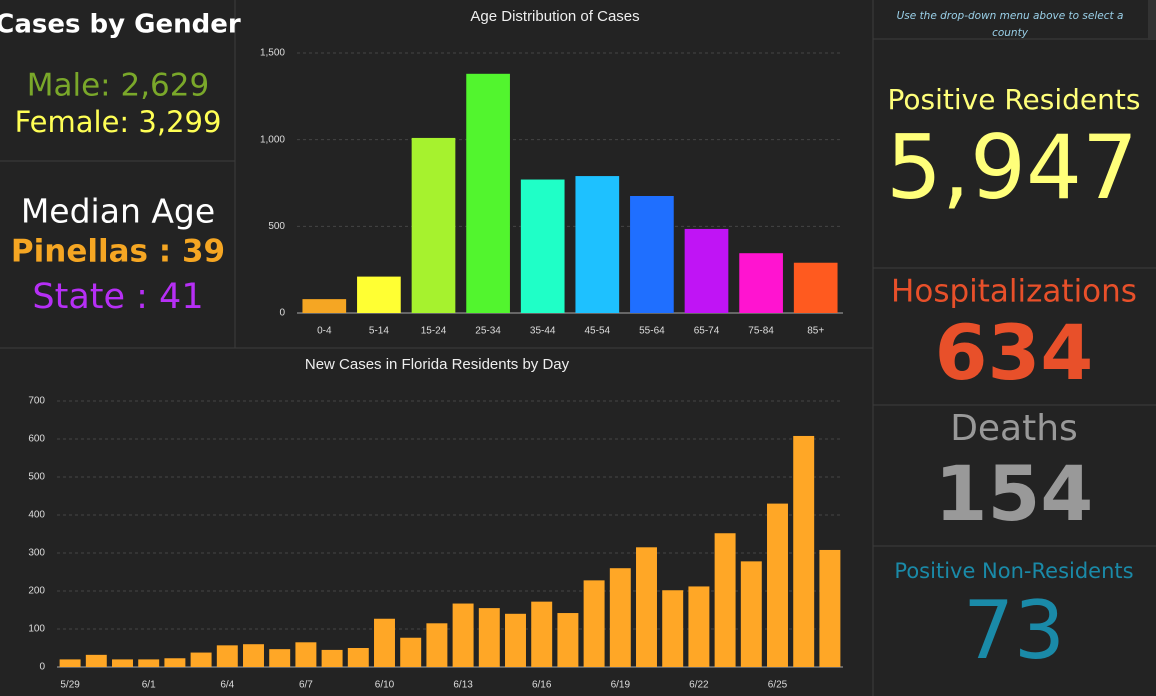 Image resolution: width=1156 pixels, height=696 pixels. Describe the element at coordinates (488, 331) in the screenshot. I see `x-tick-label: 25-34` at that location.